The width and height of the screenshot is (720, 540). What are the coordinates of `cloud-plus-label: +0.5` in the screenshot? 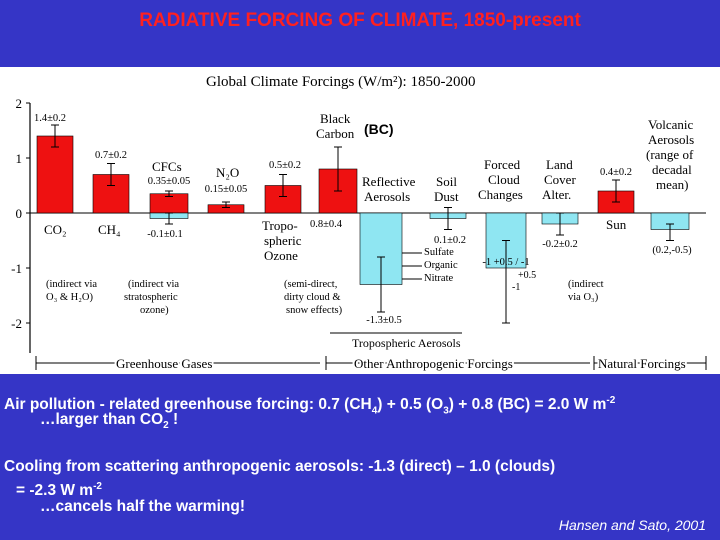 It's located at (527, 275).